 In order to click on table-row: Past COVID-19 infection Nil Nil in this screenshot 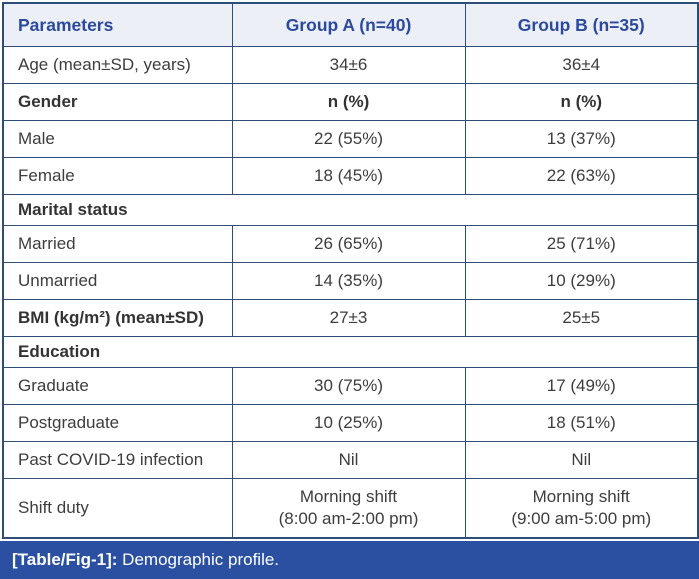, I will do `click(350, 460)`.